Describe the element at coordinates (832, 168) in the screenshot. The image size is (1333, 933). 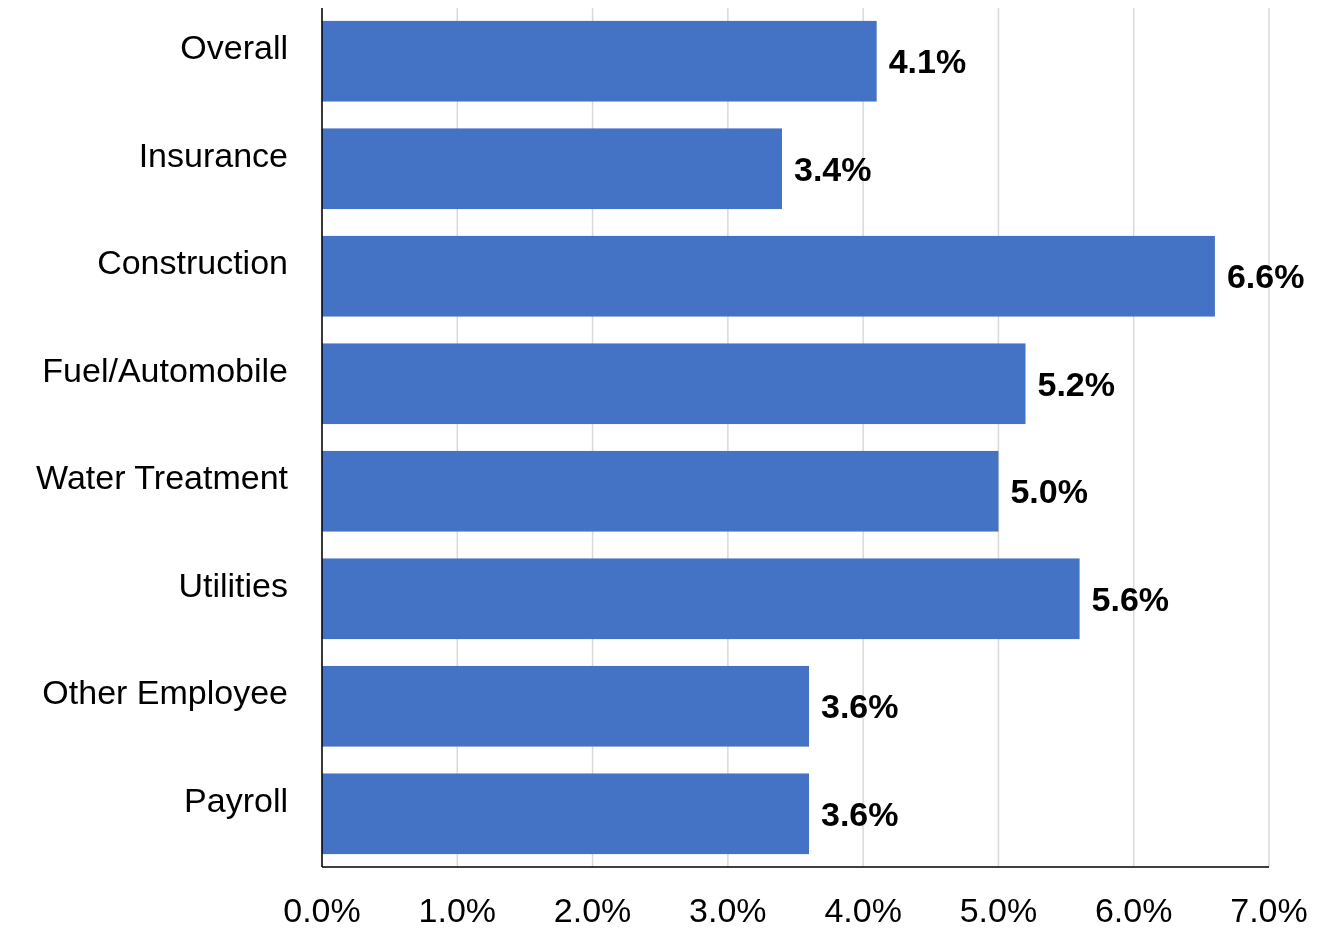
I see `data-label: 3.4%` at that location.